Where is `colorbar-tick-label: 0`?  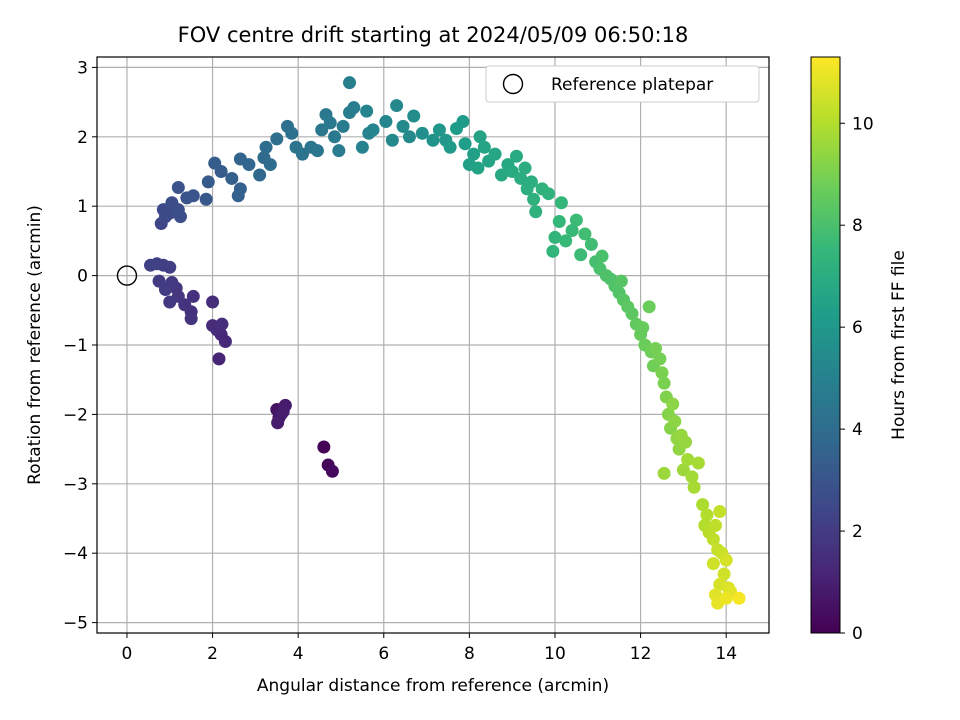 colorbar-tick-label: 0 is located at coordinates (857, 634).